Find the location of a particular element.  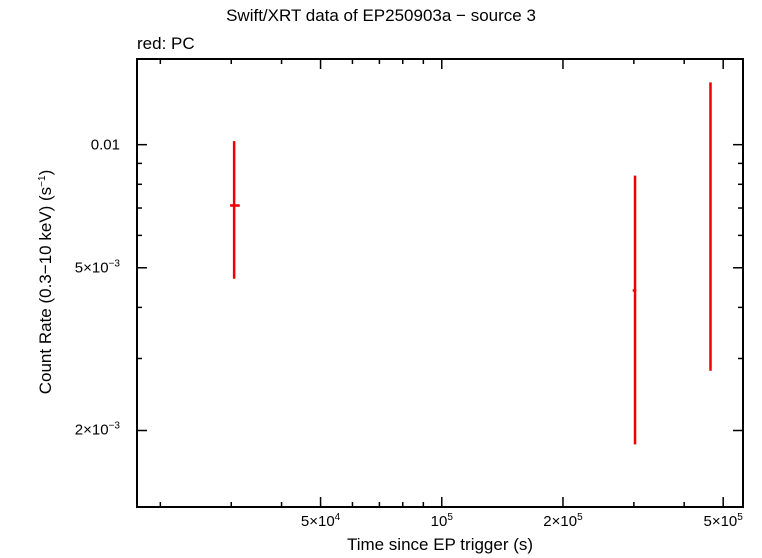

x-tick-label-exponent: 4 is located at coordinates (337, 517).